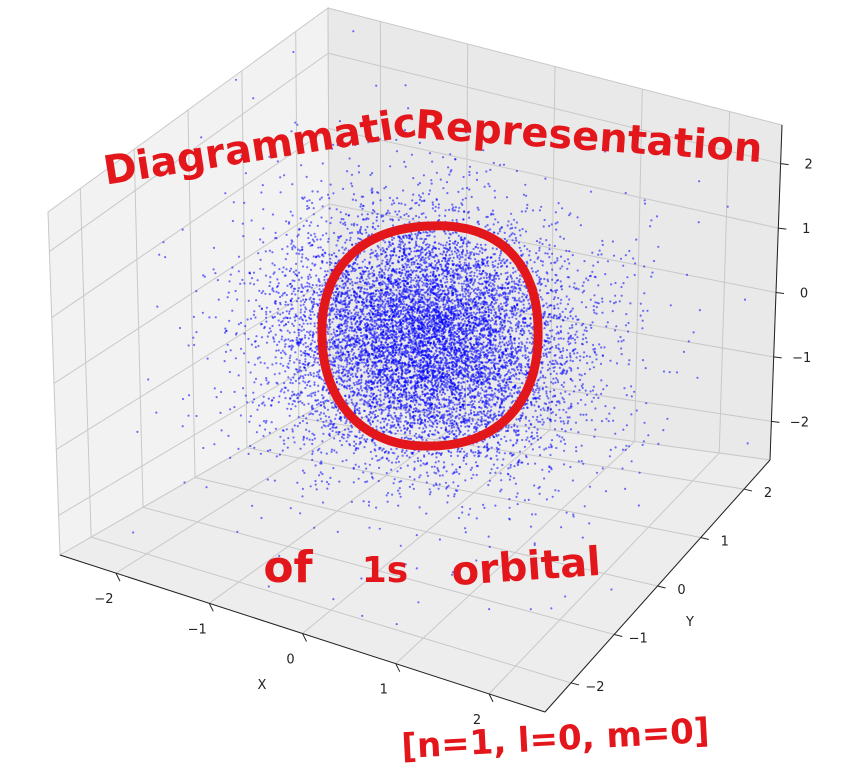 This screenshot has height=768, width=853. Describe the element at coordinates (780, 293) in the screenshot. I see `z-tick` at that location.